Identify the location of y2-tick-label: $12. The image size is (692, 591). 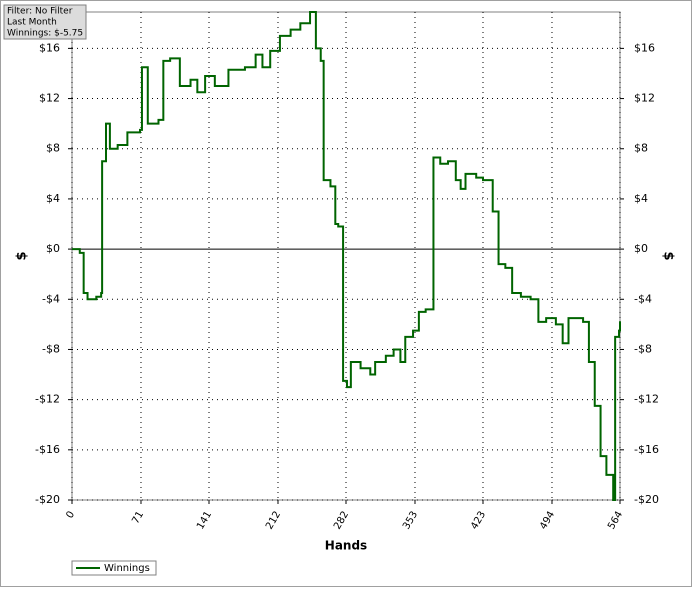
(644, 98).